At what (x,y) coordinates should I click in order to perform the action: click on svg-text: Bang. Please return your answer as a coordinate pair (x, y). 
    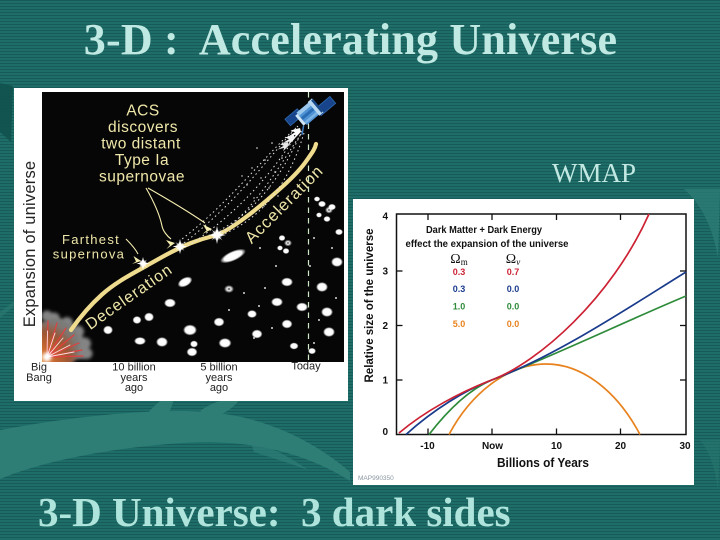
    Looking at the image, I should click on (39, 378).